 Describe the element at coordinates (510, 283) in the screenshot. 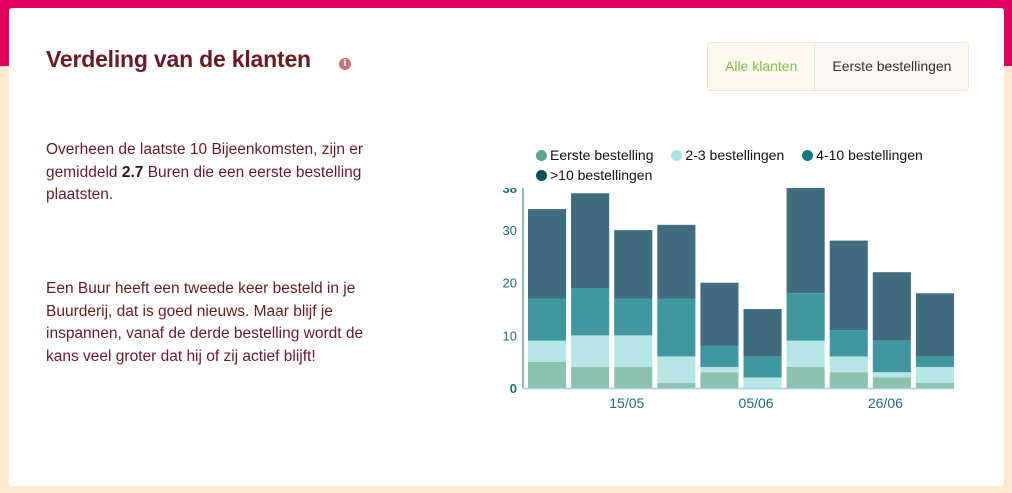

I see `y-tick-label: 20` at that location.